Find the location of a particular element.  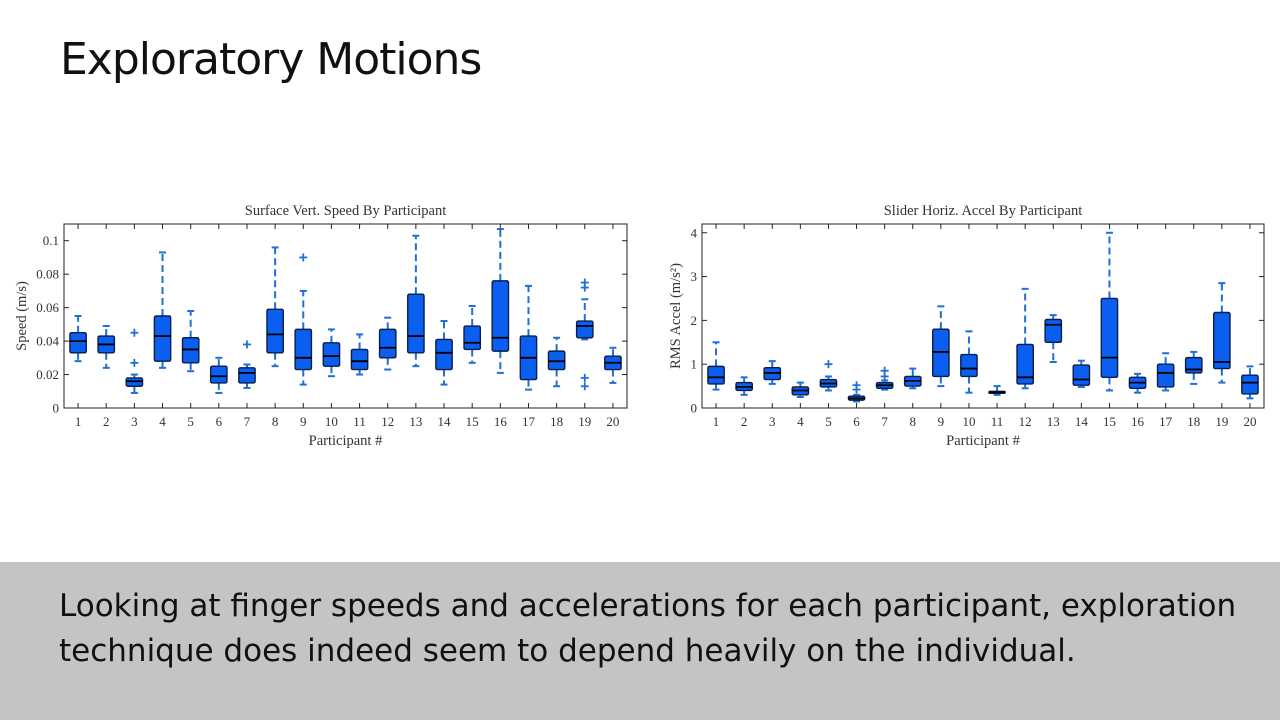

y-tick-label: 0.1 is located at coordinates (51, 240).